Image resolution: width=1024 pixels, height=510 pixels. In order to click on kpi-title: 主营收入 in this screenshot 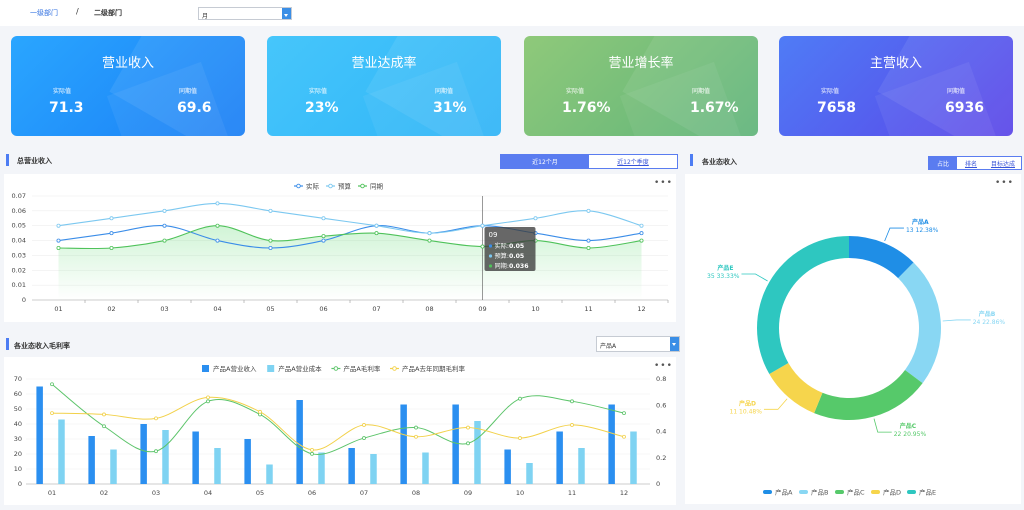, I will do `click(895, 63)`.